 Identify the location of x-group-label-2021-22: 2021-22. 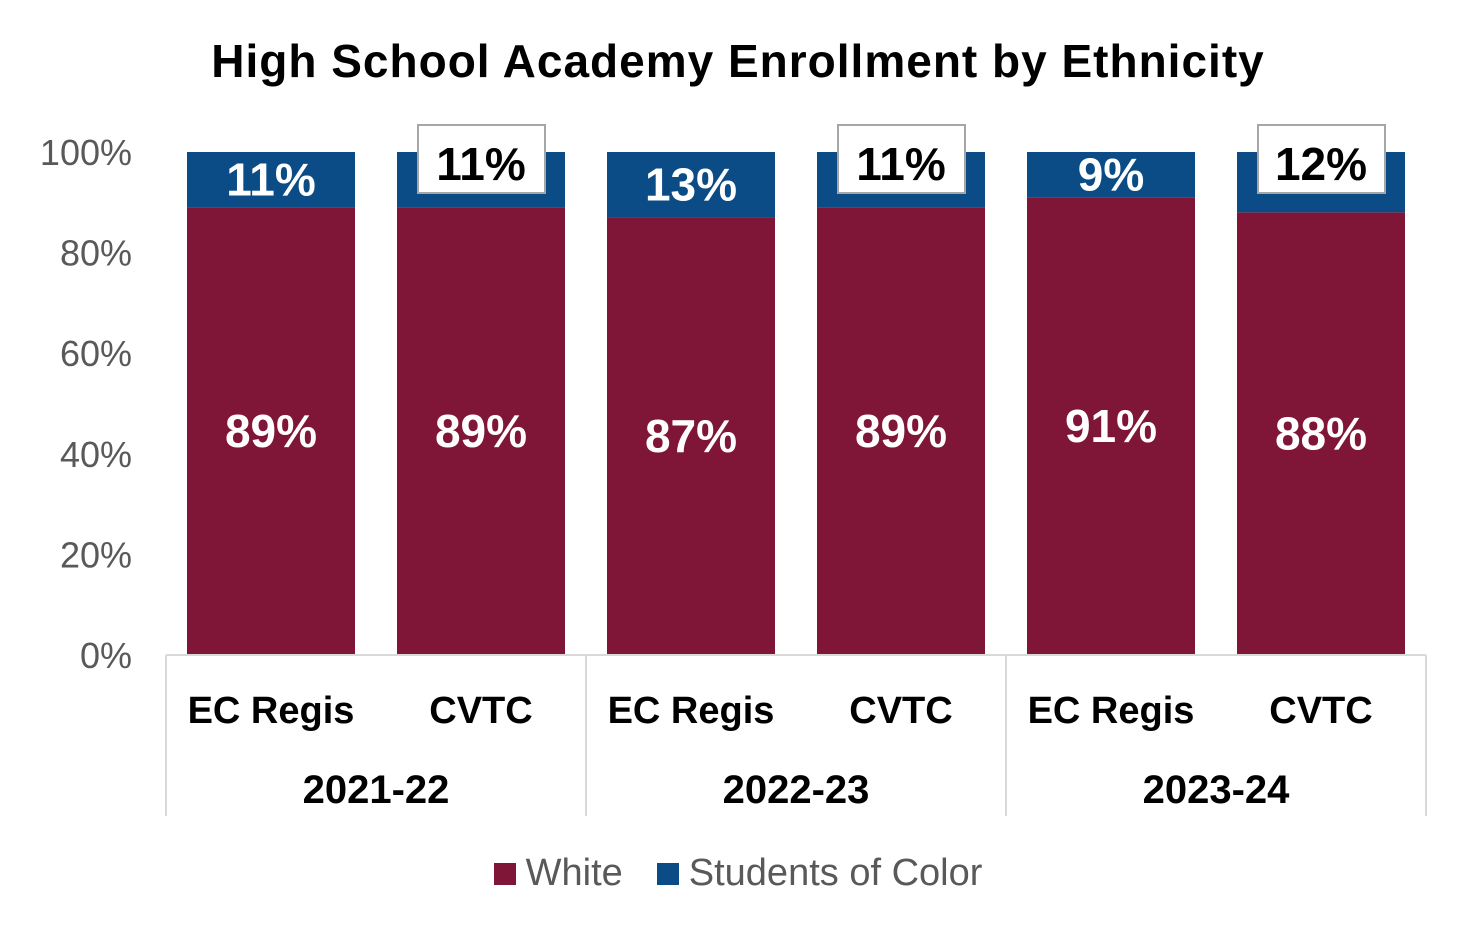
(376, 790).